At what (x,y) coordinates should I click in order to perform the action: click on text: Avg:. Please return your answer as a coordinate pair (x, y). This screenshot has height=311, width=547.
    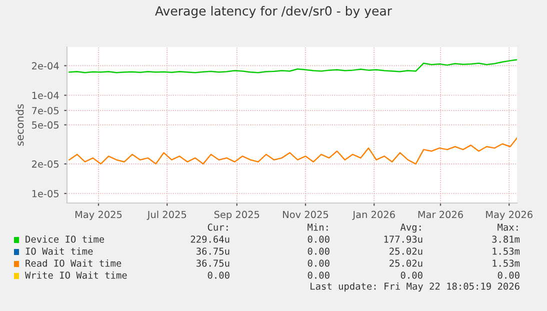
    Looking at the image, I should click on (410, 228).